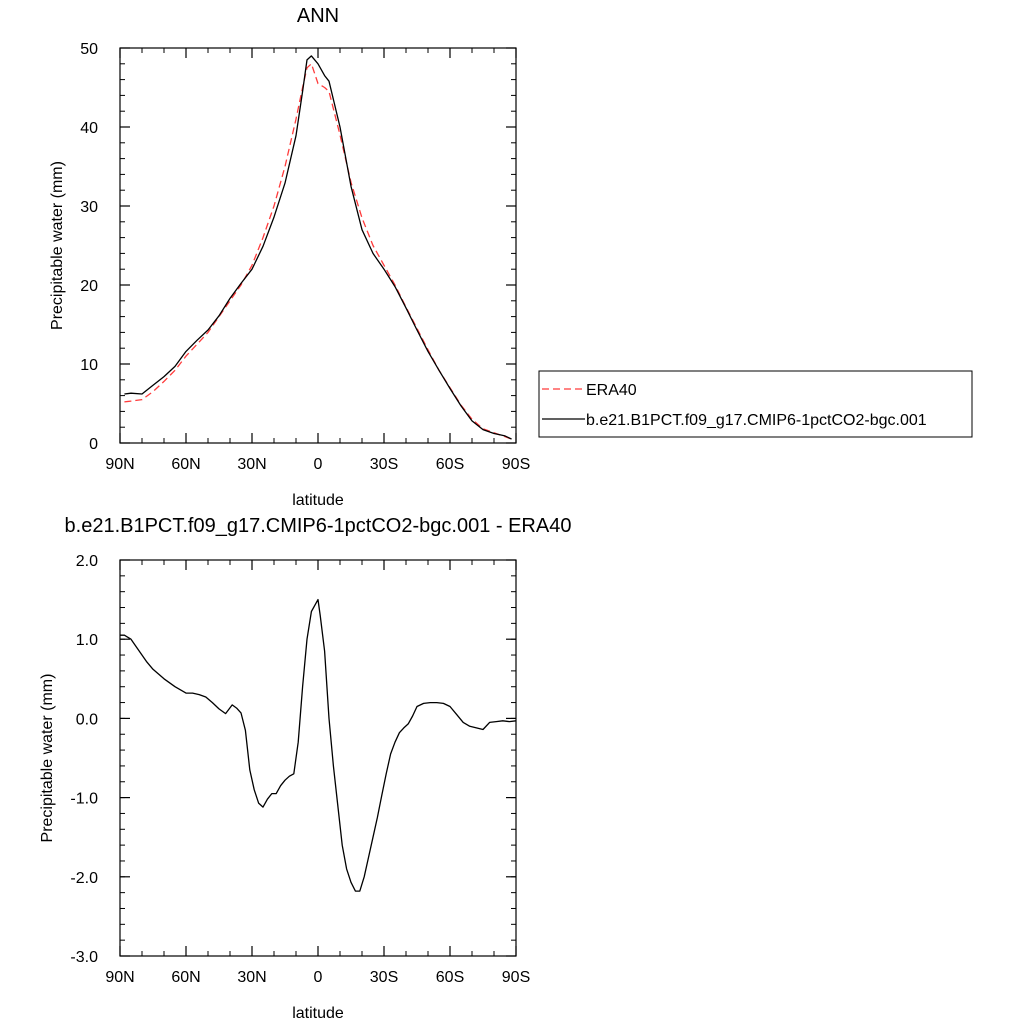 The image size is (1024, 1029). What do you see at coordinates (87, 719) in the screenshot?
I see `y-tick-label: 0.0` at bounding box center [87, 719].